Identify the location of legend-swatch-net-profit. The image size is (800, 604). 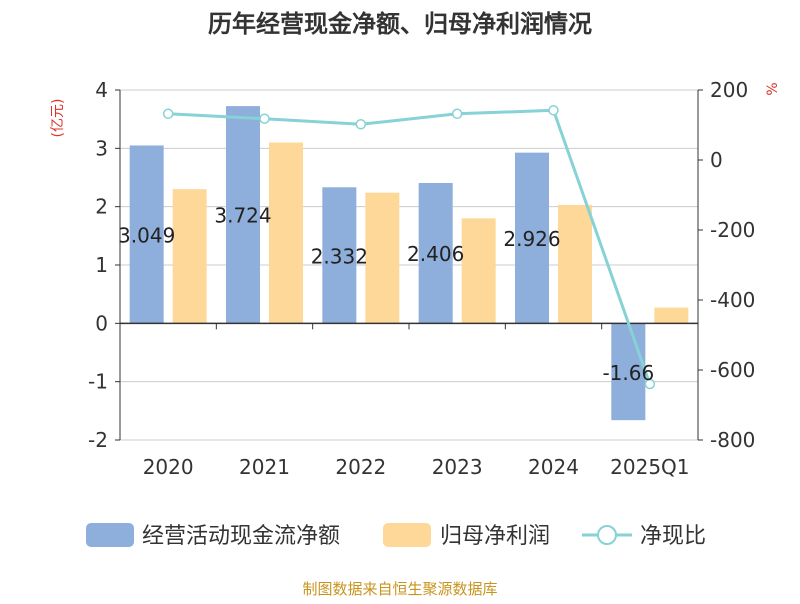
(407, 535).